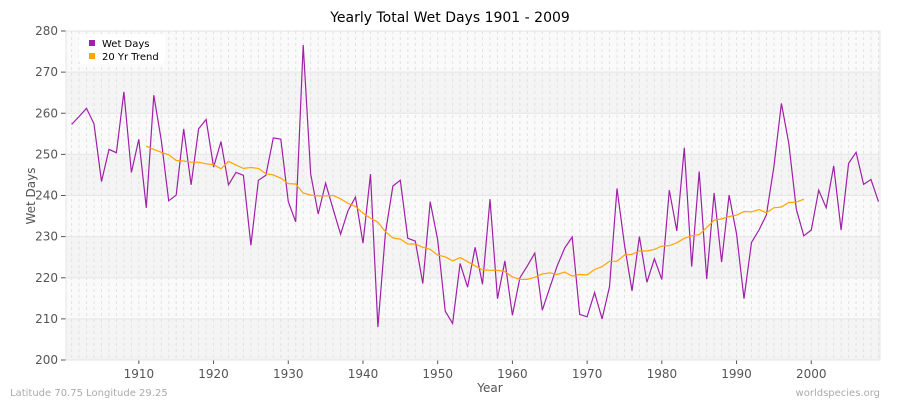 This screenshot has width=900, height=400. Describe the element at coordinates (662, 374) in the screenshot. I see `x-tick-label: 1980` at that location.